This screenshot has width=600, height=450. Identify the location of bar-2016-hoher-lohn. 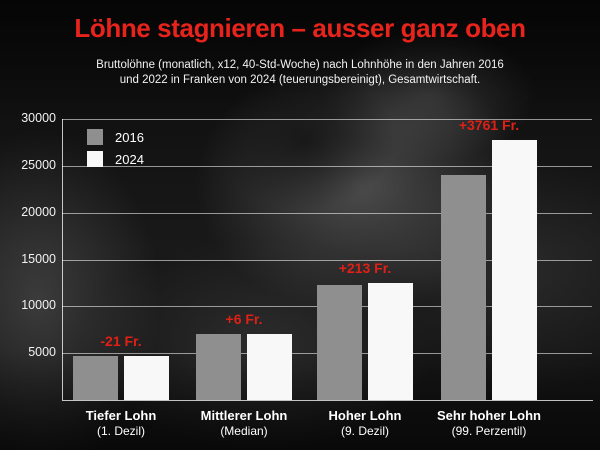
(339, 342).